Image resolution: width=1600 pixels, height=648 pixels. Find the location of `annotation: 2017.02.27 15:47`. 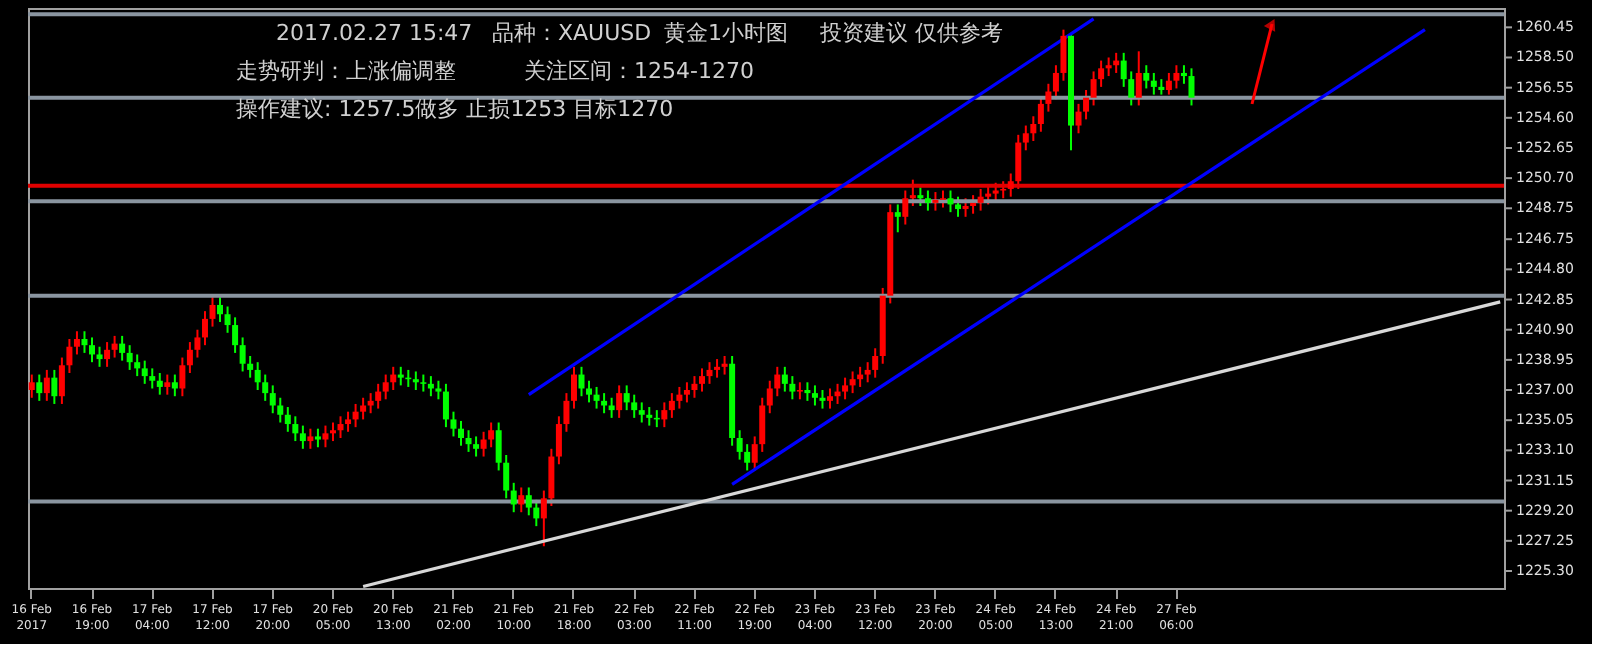

annotation: 2017.02.27 15:47 is located at coordinates (374, 33).